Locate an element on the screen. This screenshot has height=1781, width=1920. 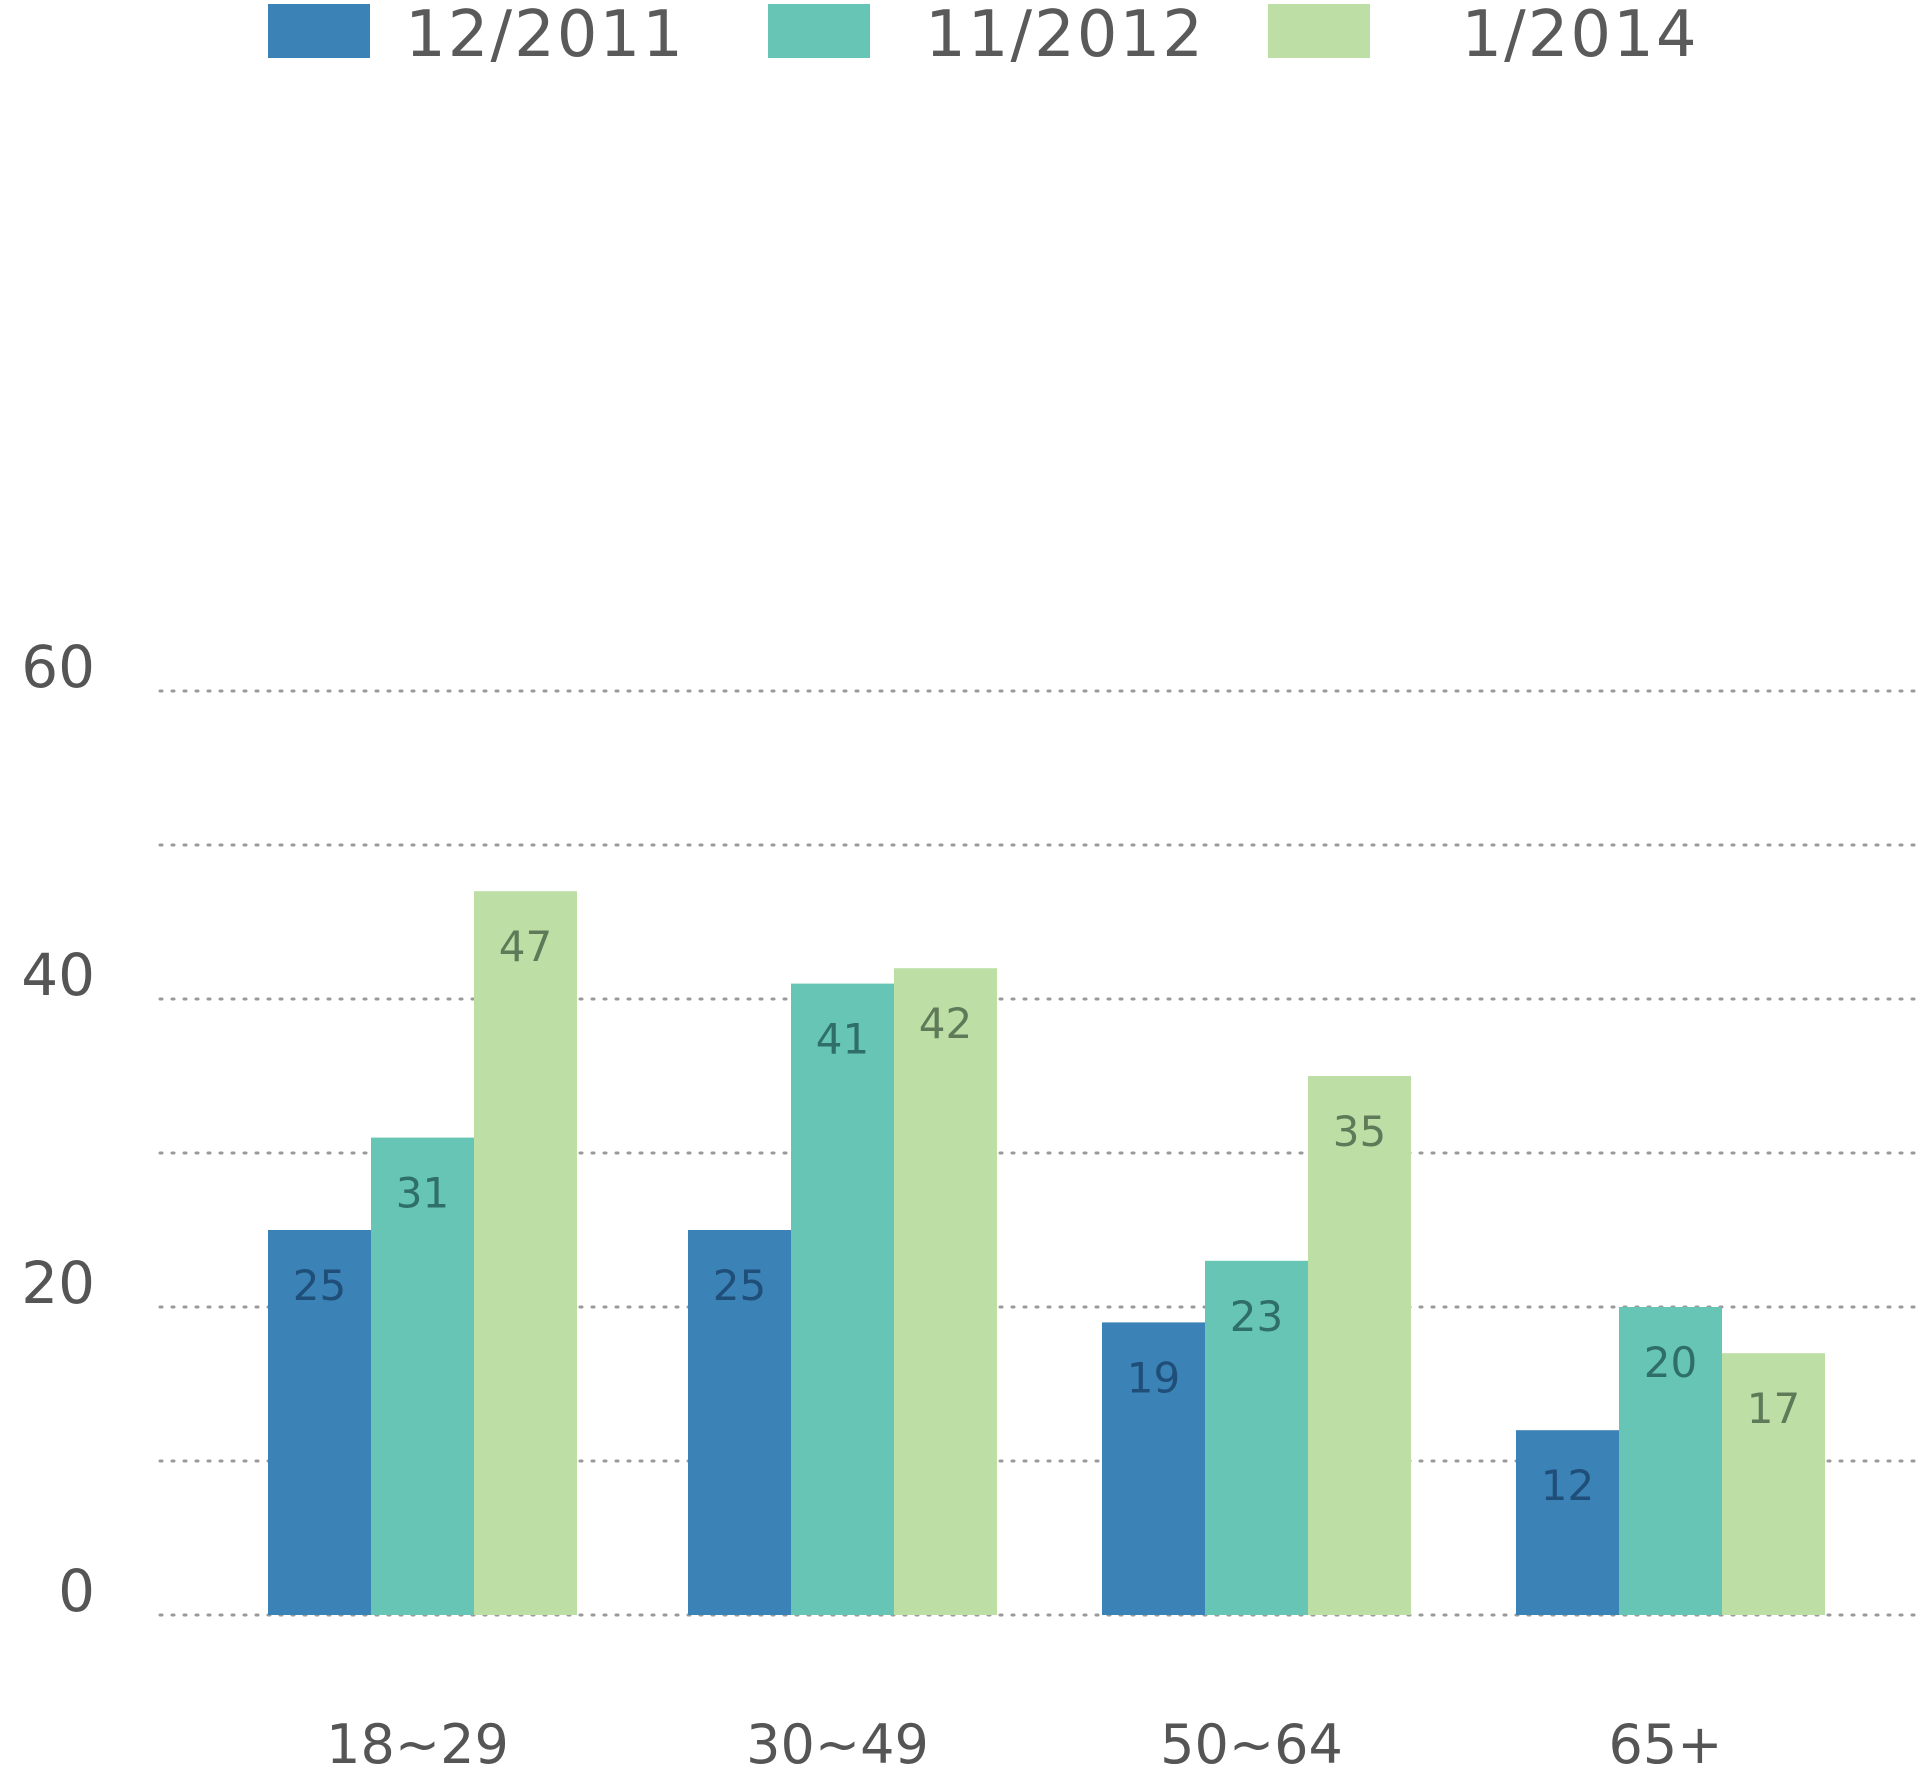
data-label: 20 is located at coordinates (1670, 1362).